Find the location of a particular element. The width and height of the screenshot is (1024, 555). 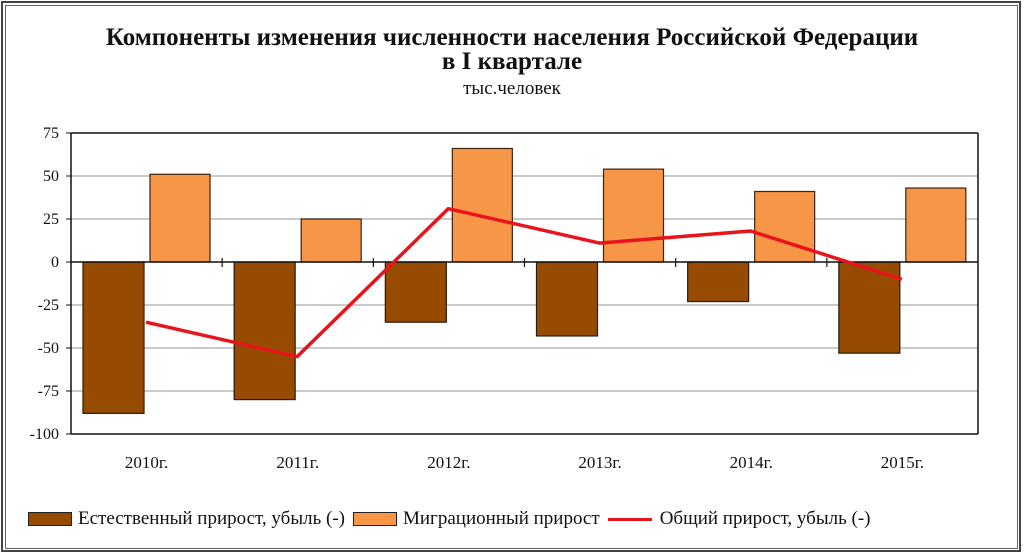

legend-item-migration: Миграционный прирост is located at coordinates (476, 519).